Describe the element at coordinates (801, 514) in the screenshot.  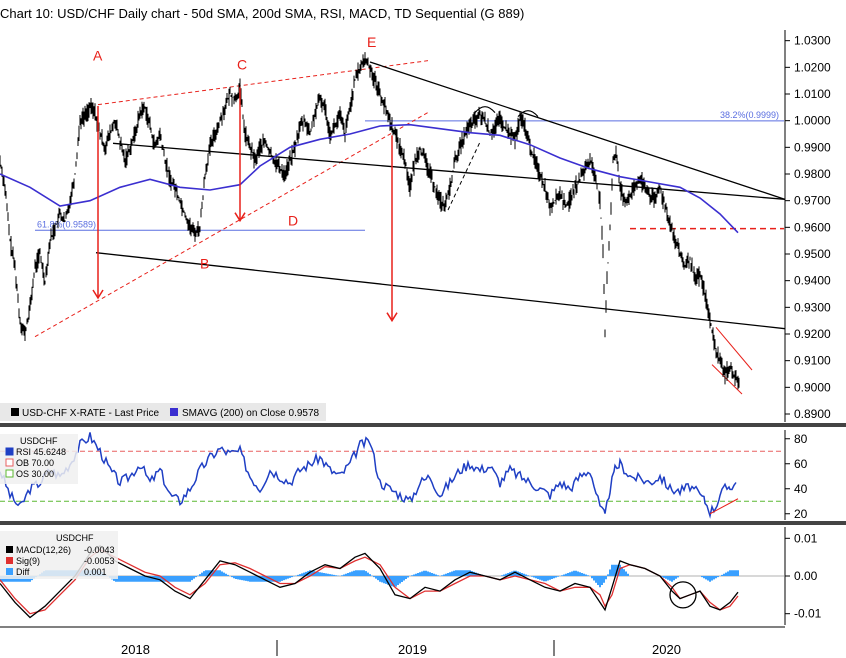
I see `rsi-y-tick-label: 20` at that location.